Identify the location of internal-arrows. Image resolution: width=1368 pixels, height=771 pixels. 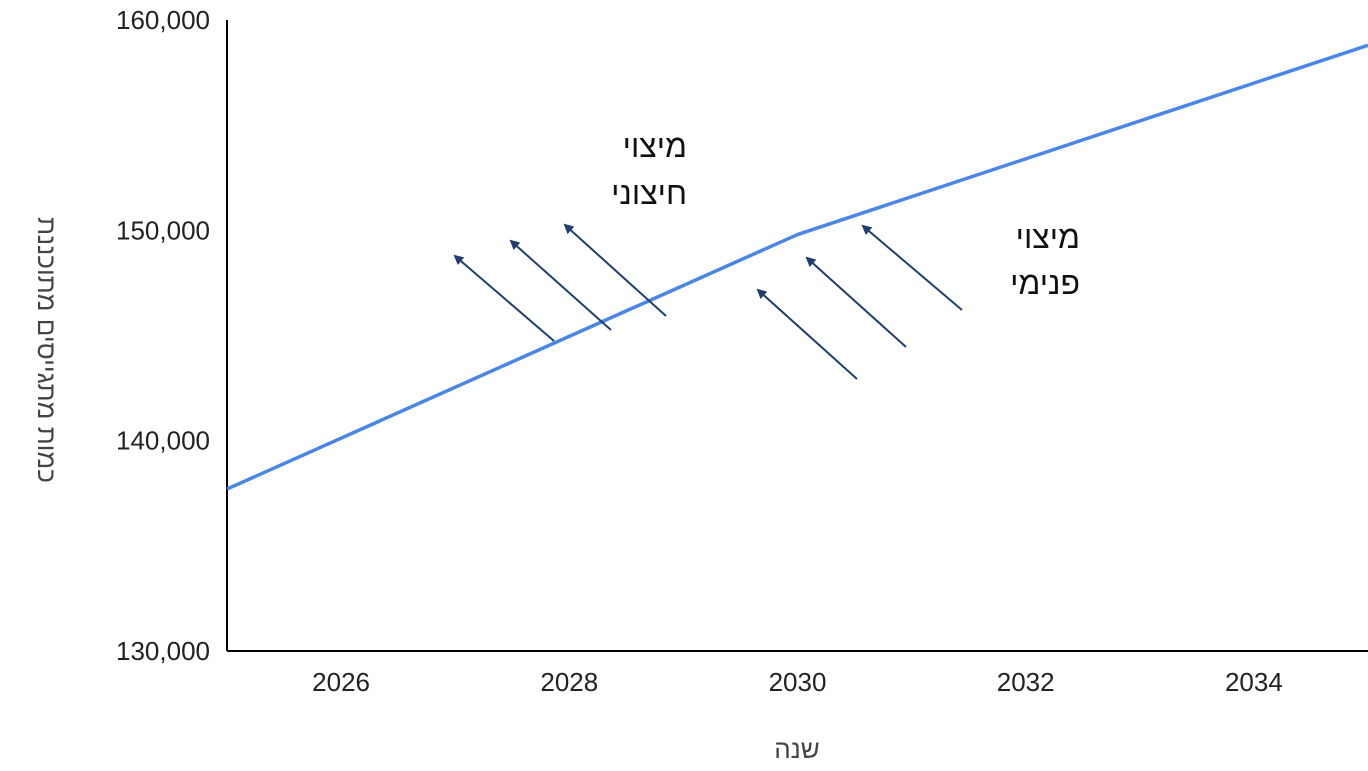
(859, 302).